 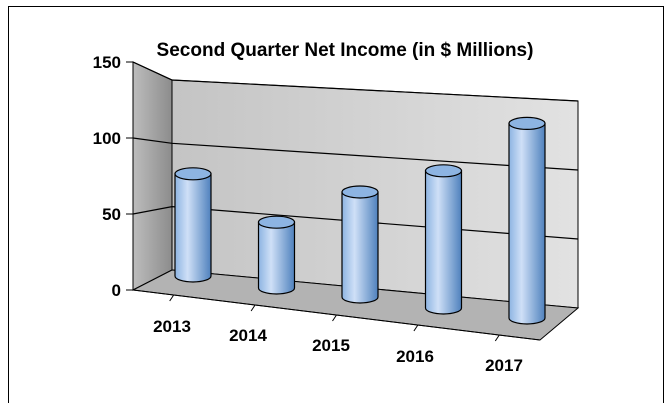 What do you see at coordinates (504, 365) in the screenshot?
I see `x-tick-label: 2017` at bounding box center [504, 365].